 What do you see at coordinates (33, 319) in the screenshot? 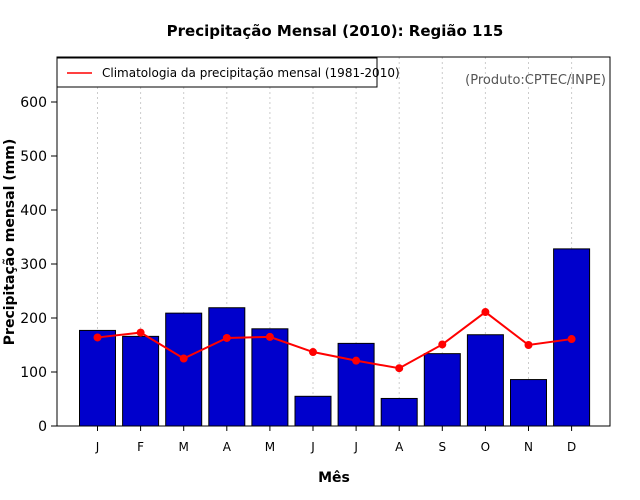
I see `y-tick-label: 200` at bounding box center [33, 319].